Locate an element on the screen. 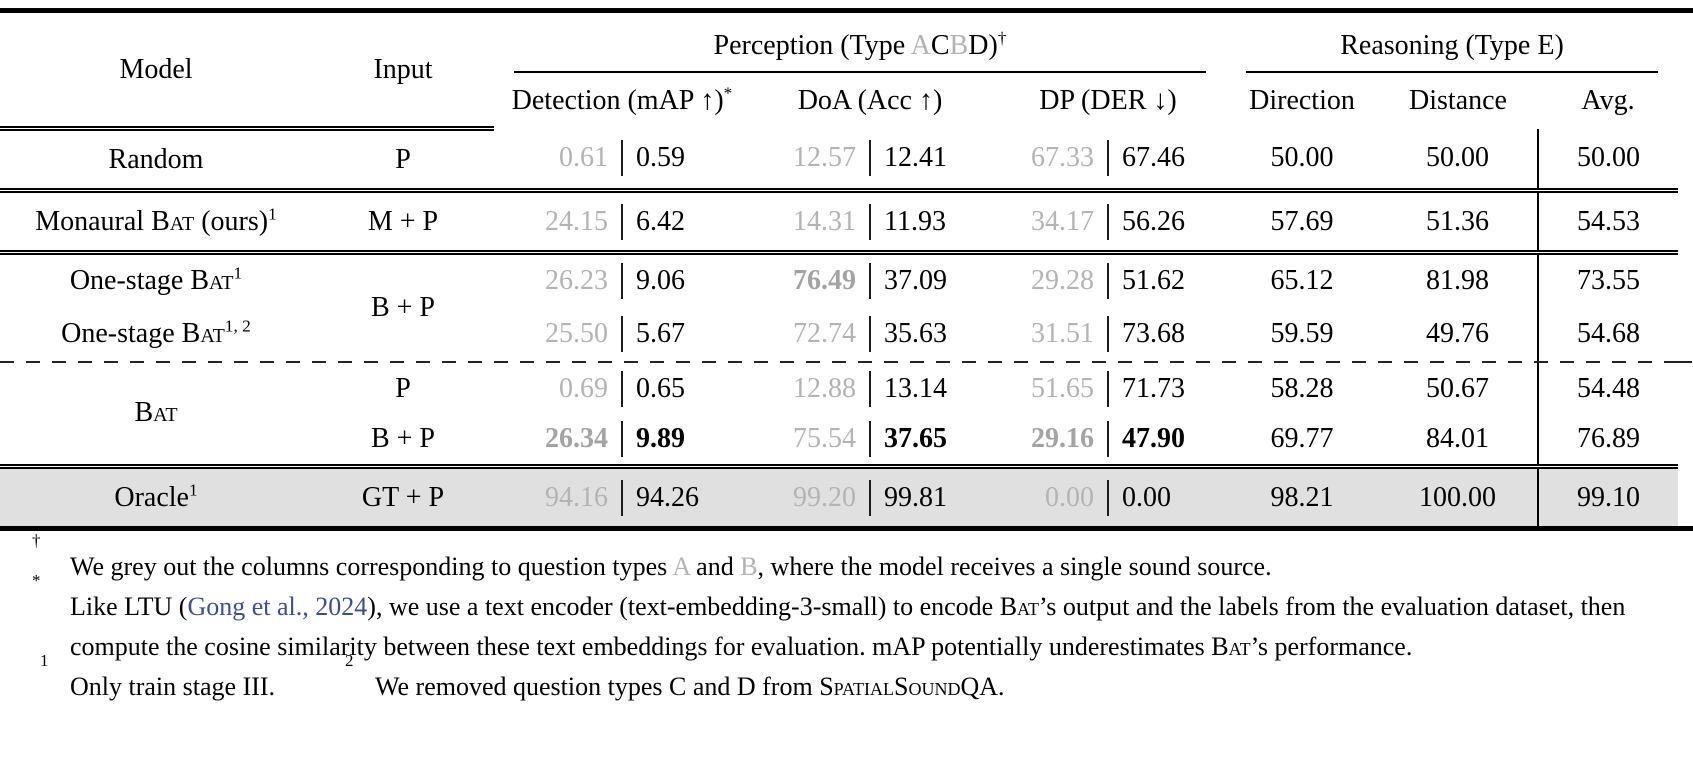  model-name: Monaural Bat (ours)1 is located at coordinates (156, 222).